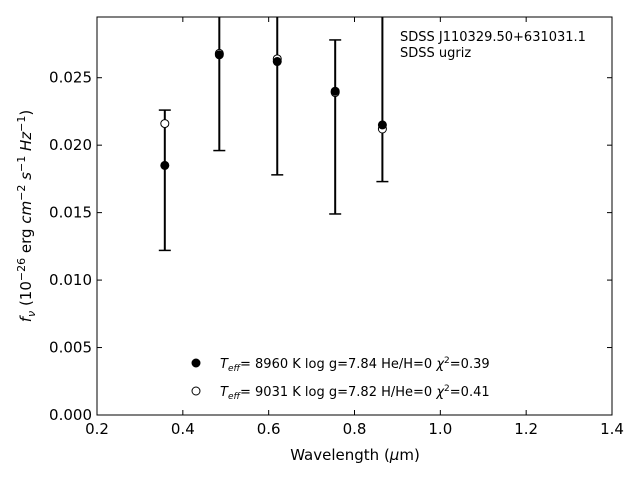 This screenshot has height=480, width=640. I want to click on y-tick-label: 0.010, so click(70, 280).